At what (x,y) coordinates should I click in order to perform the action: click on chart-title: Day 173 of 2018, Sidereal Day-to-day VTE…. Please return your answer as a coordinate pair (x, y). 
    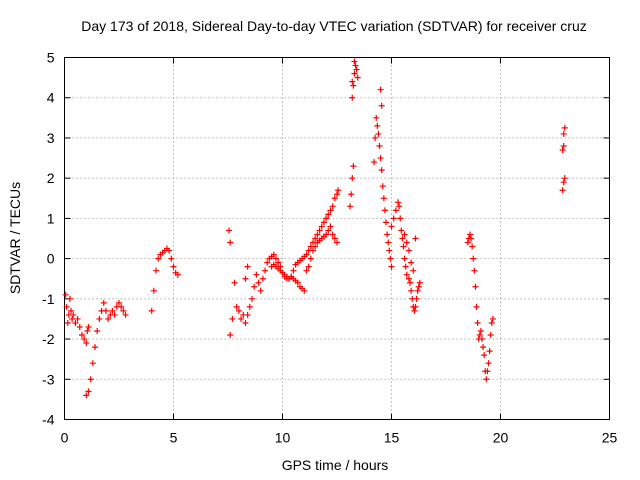
    Looking at the image, I should click on (334, 26).